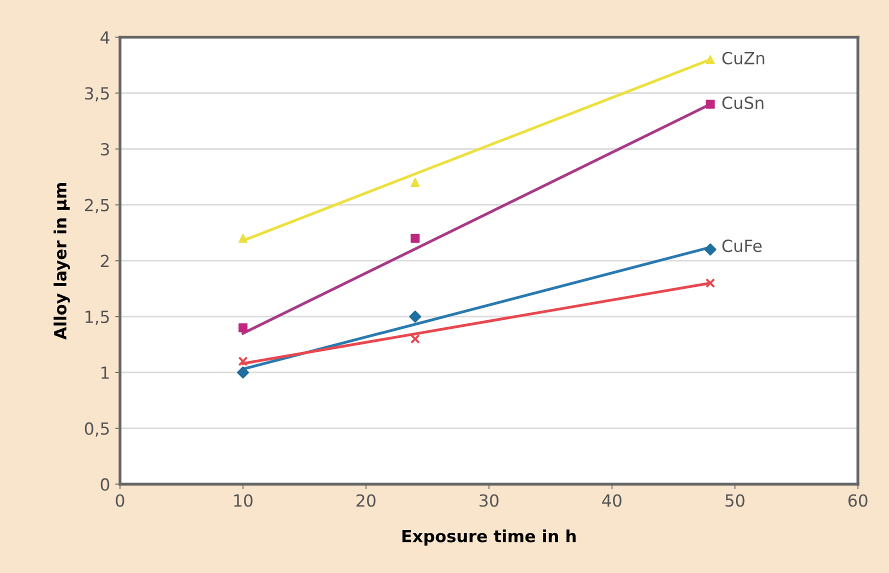  Describe the element at coordinates (366, 500) in the screenshot. I see `x-tick-label: 20` at that location.